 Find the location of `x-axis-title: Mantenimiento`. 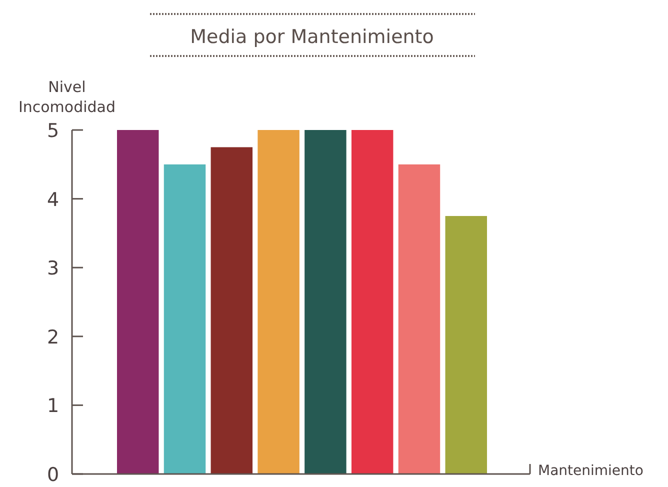

x-axis-title: Mantenimiento is located at coordinates (591, 471).